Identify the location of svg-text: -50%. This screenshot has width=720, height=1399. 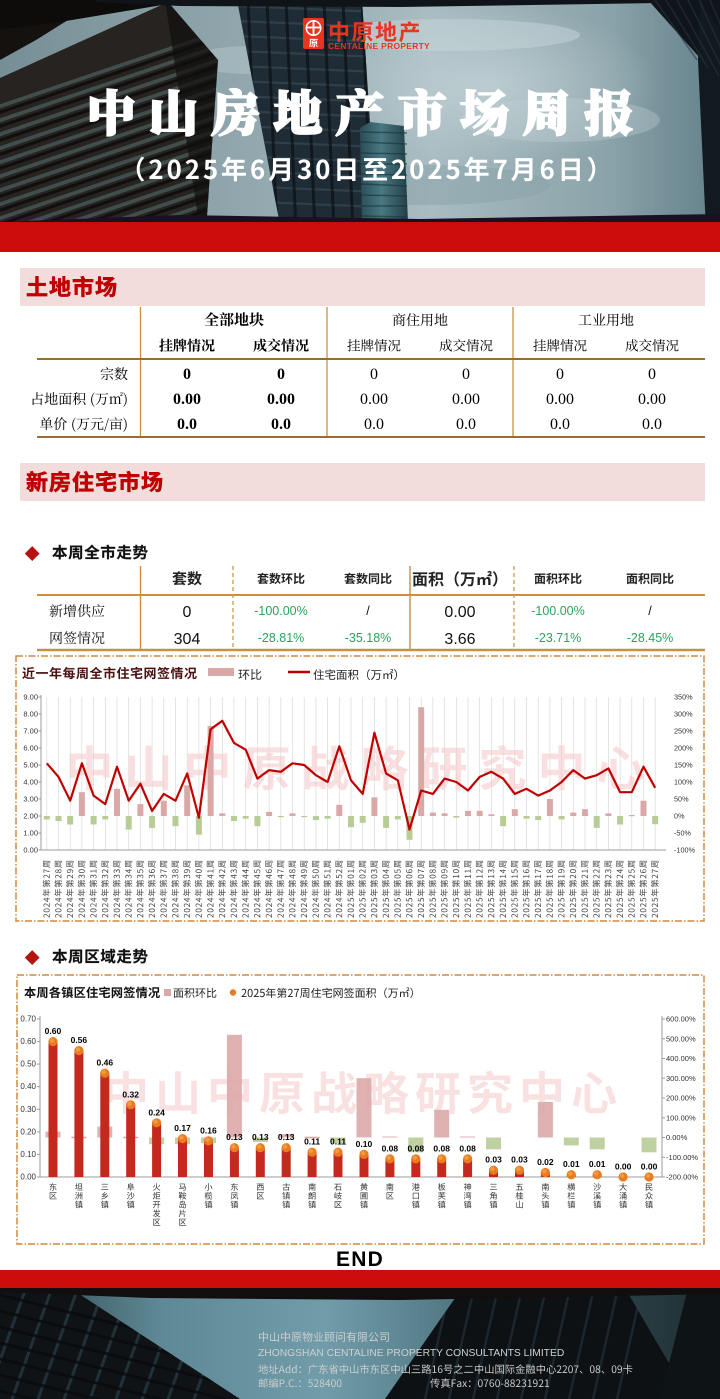
(683, 833).